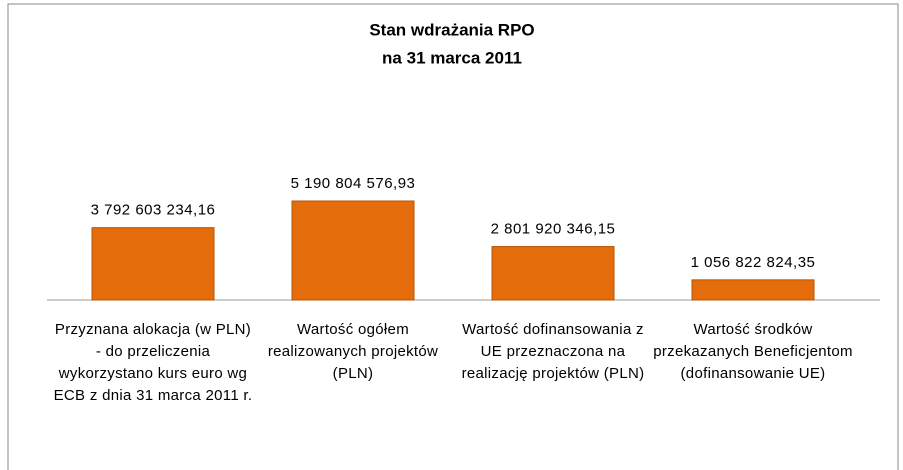  What do you see at coordinates (753, 262) in the screenshot?
I see `value-label: 1 056 822 824,35` at bounding box center [753, 262].